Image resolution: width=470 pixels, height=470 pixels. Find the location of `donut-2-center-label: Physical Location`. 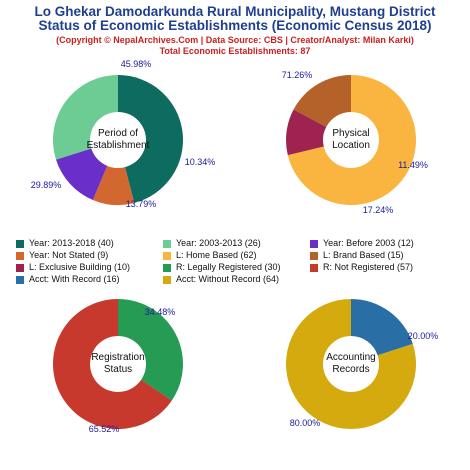

donut-2-center-label: Physical Location is located at coordinates (351, 139).